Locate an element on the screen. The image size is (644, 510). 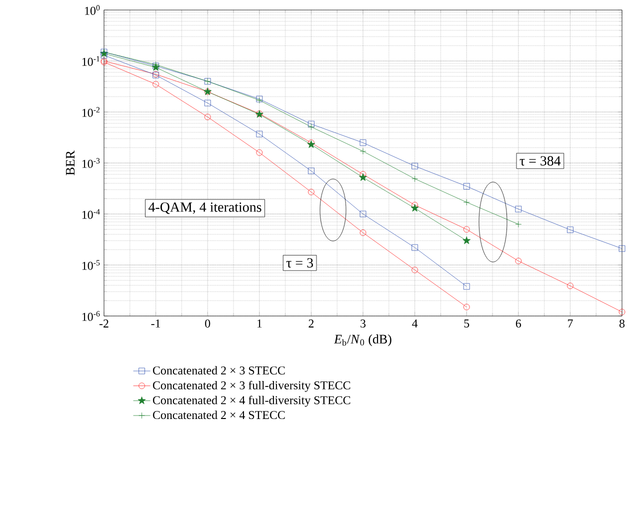
x-tick-label: 4 is located at coordinates (415, 324).